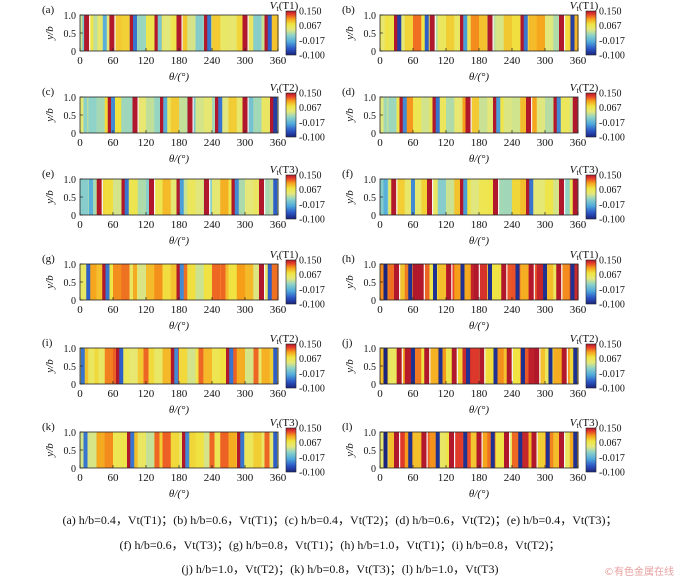  I want to click on y-tick-label: 1.0, so click(370, 98).